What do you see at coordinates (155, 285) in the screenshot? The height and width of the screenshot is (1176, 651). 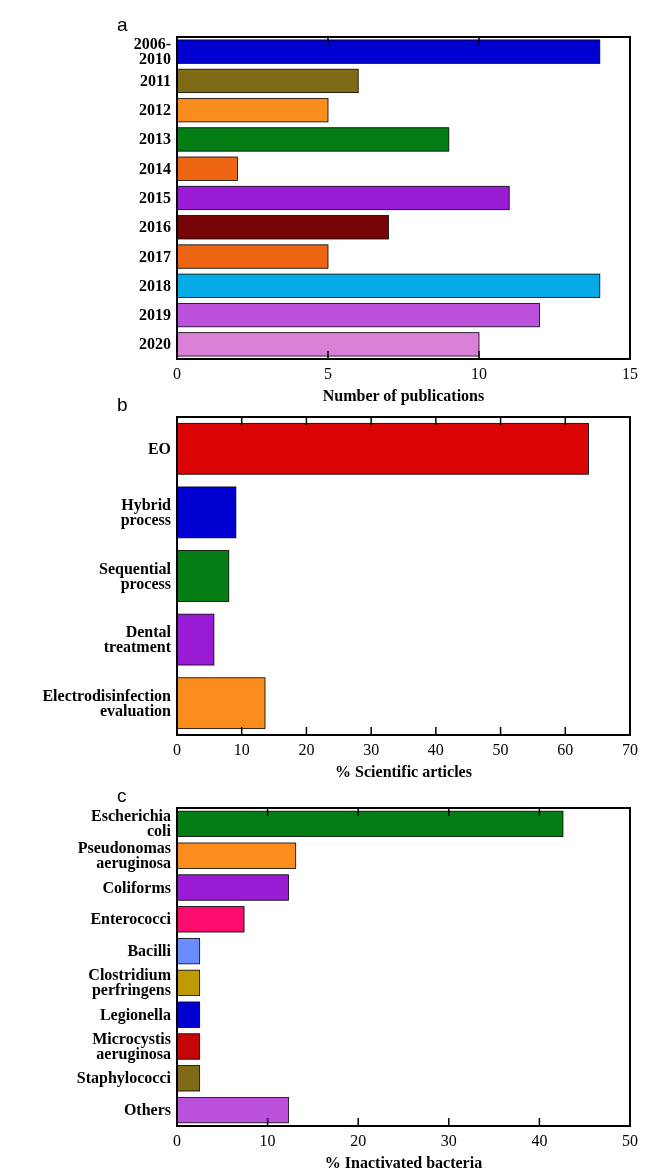 I see `y-tick-label: 2018` at bounding box center [155, 285].